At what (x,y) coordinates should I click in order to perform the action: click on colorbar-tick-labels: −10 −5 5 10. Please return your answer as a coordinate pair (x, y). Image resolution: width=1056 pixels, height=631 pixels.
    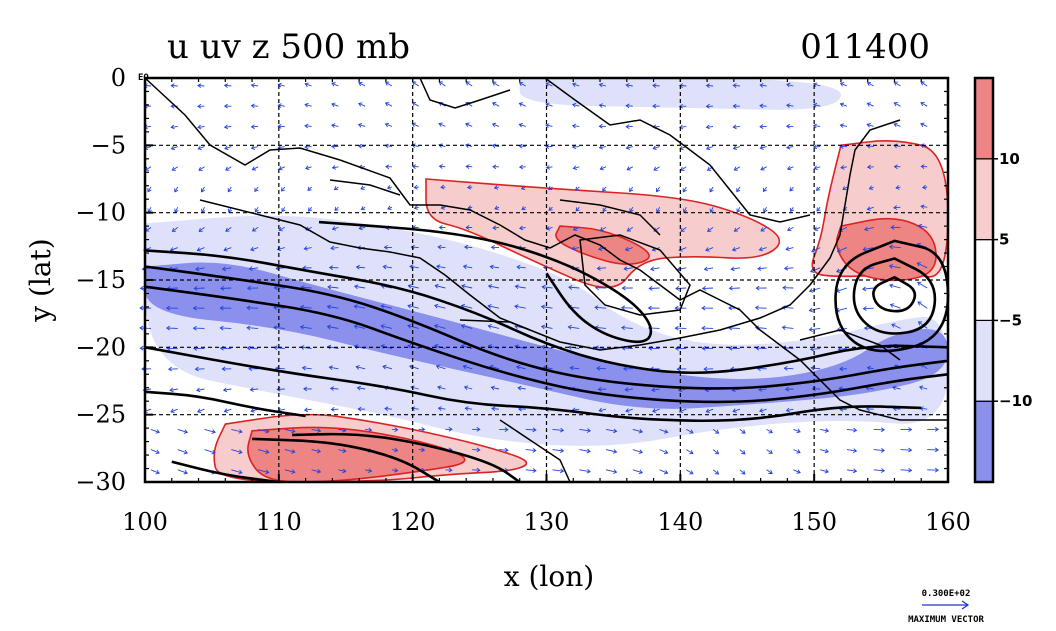
    Looking at the image, I should click on (1015, 280).